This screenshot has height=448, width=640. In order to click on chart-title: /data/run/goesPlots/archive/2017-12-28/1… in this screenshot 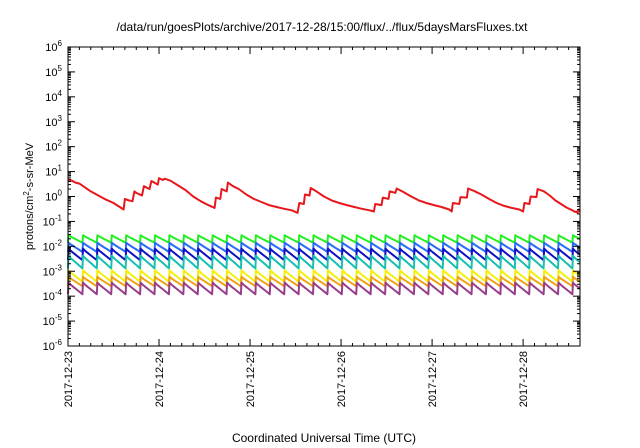, I will do `click(323, 27)`.